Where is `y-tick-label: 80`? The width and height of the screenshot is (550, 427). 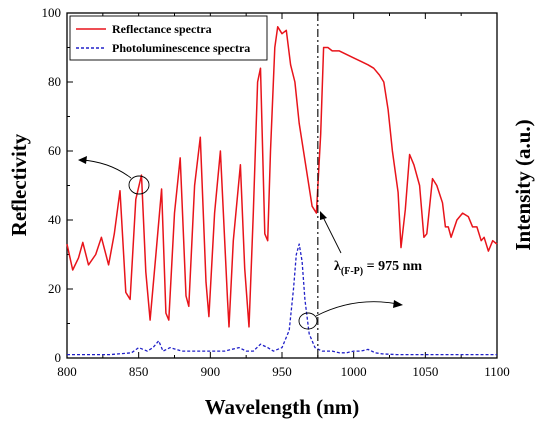
y-tick-label: 80 is located at coordinates (54, 81).